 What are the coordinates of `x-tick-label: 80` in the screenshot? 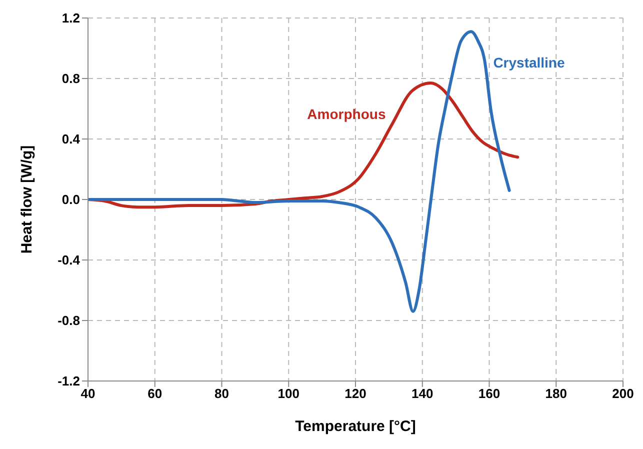 It's located at (221, 394).